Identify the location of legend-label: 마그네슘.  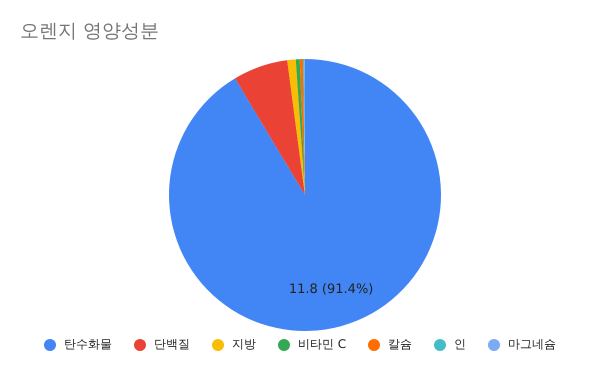
(532, 344).